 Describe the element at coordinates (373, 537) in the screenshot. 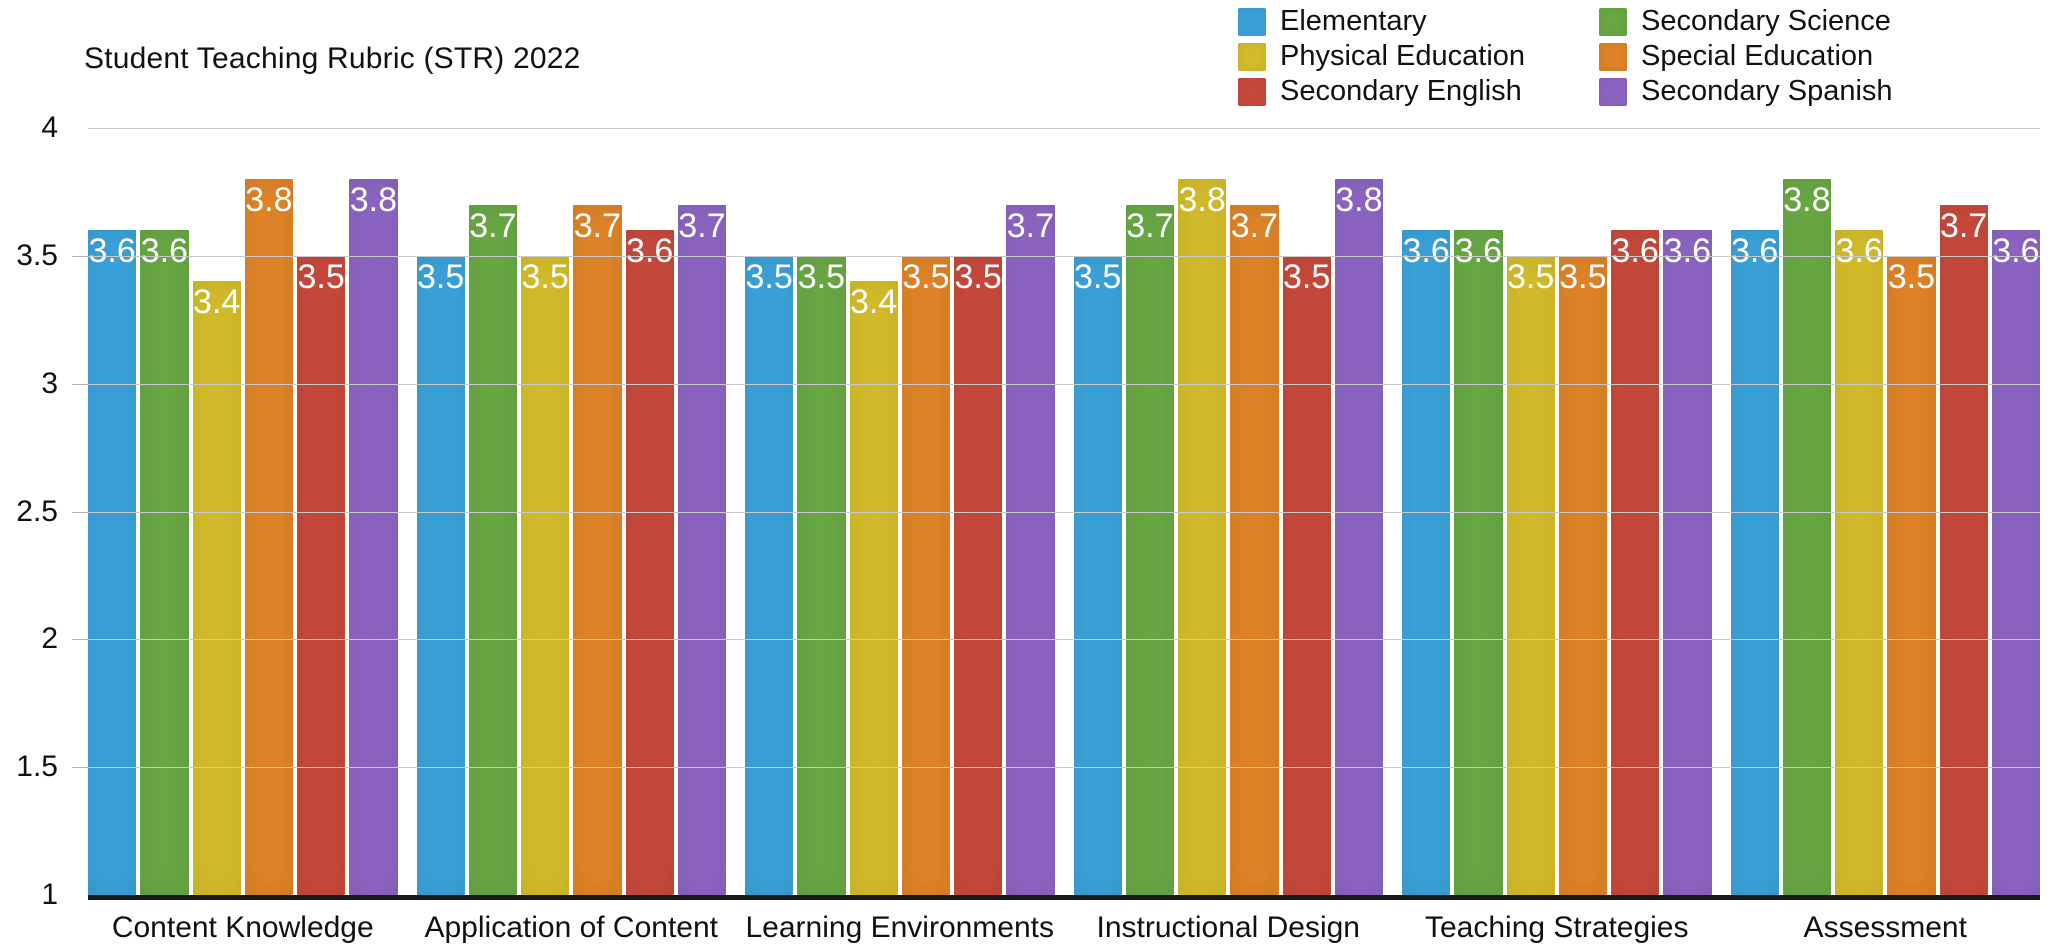

I see `bar-secondary-spanish: 3.8` at that location.